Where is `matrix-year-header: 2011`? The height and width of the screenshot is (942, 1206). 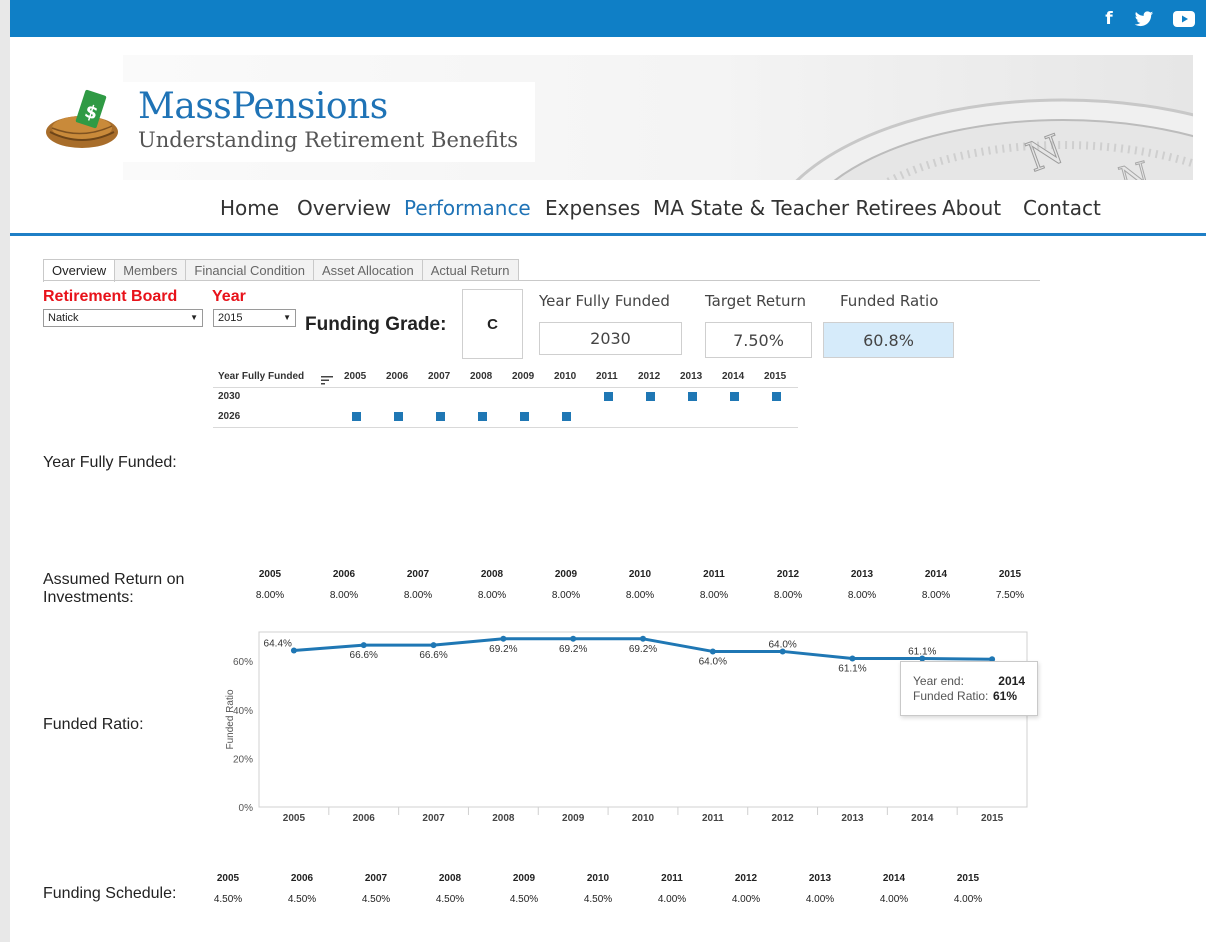 matrix-year-header: 2011 is located at coordinates (607, 376).